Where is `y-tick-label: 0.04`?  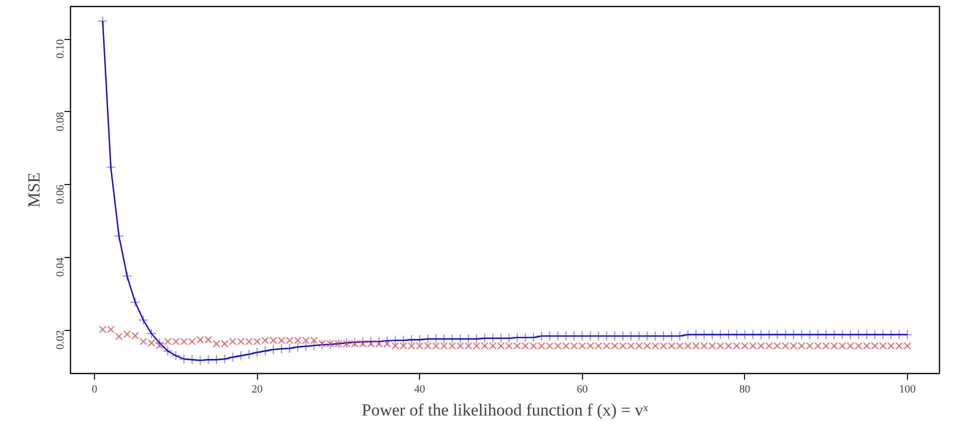 y-tick-label: 0.04 is located at coordinates (60, 266).